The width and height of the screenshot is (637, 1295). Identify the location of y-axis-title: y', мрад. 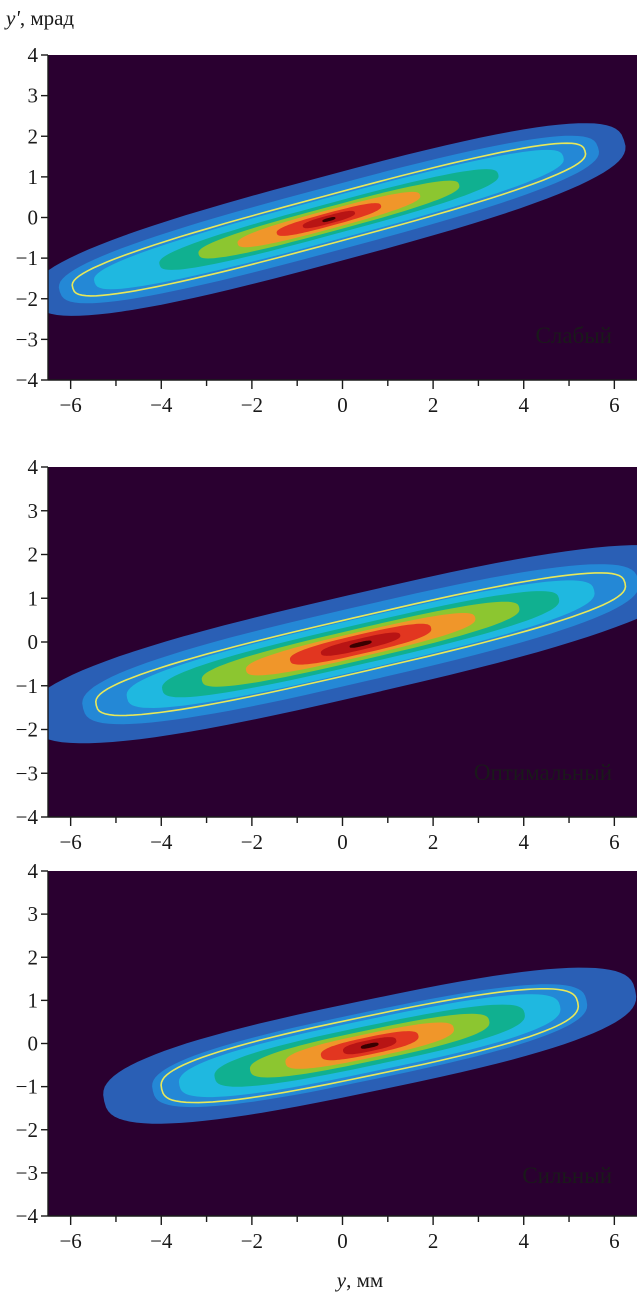
(39, 18).